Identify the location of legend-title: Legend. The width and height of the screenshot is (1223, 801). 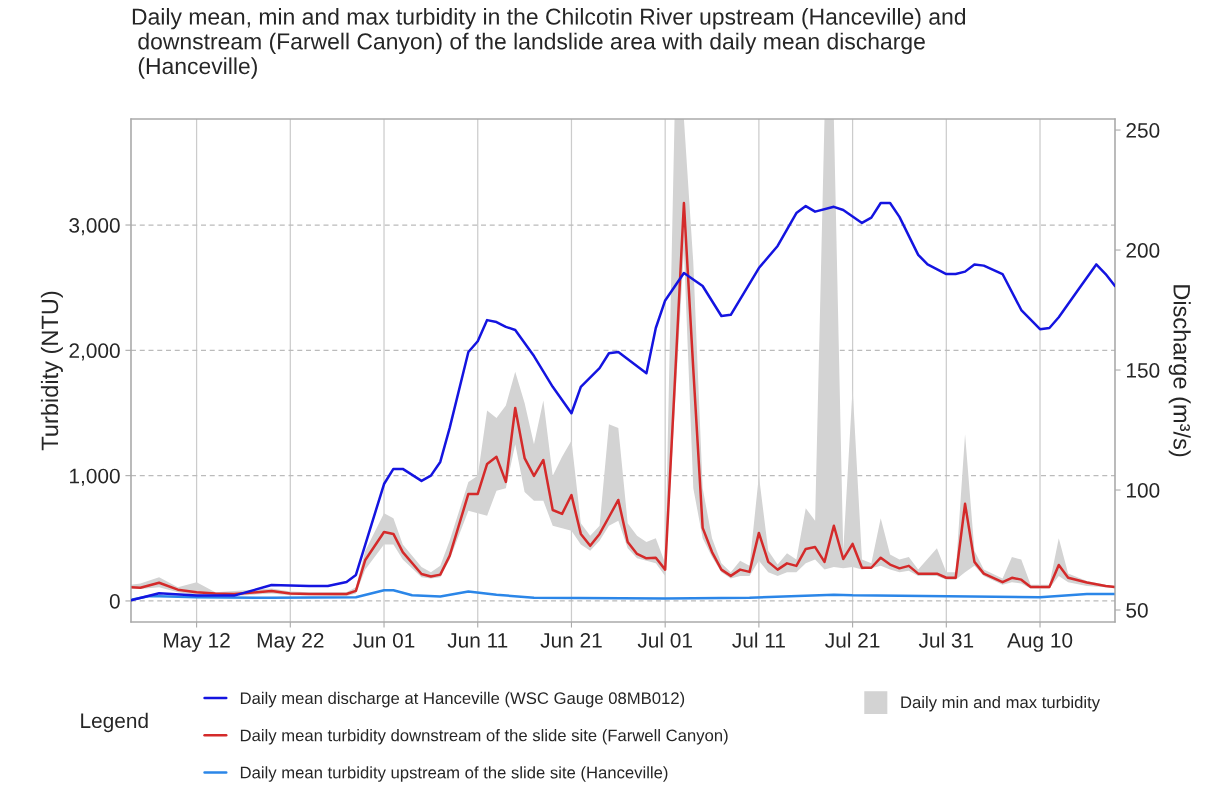
(114, 722).